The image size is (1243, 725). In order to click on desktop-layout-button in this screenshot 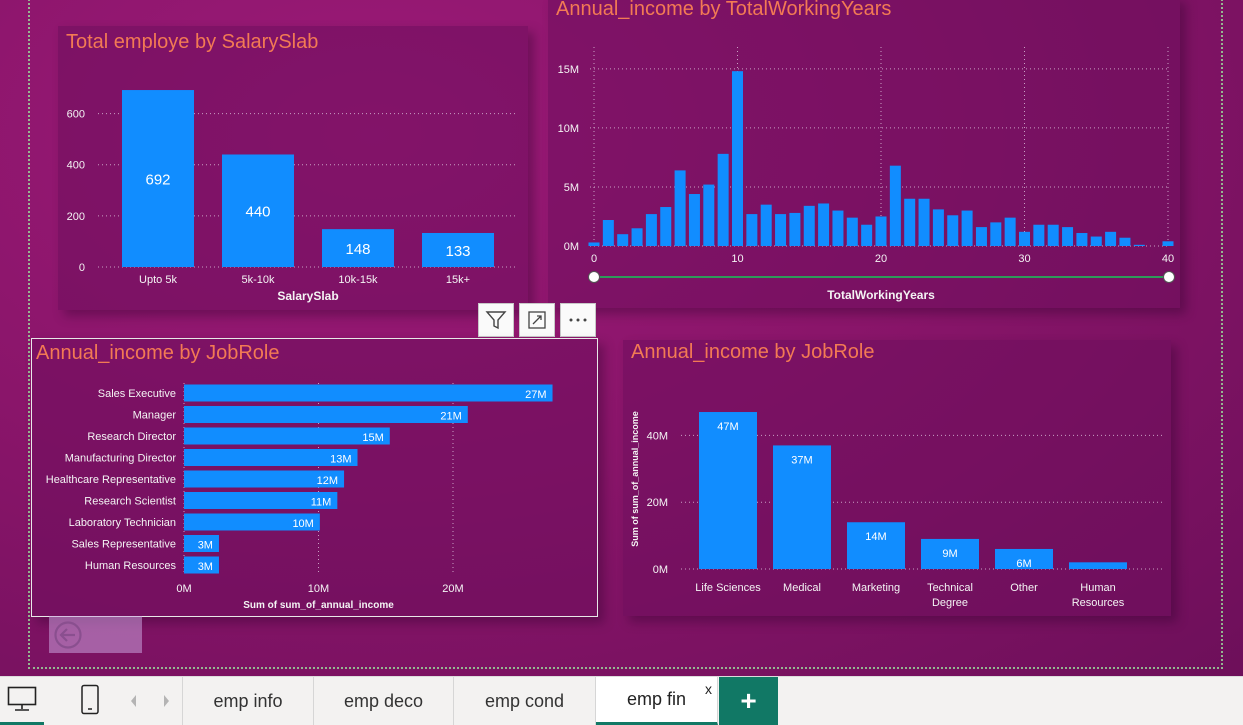, I will do `click(22, 701)`.